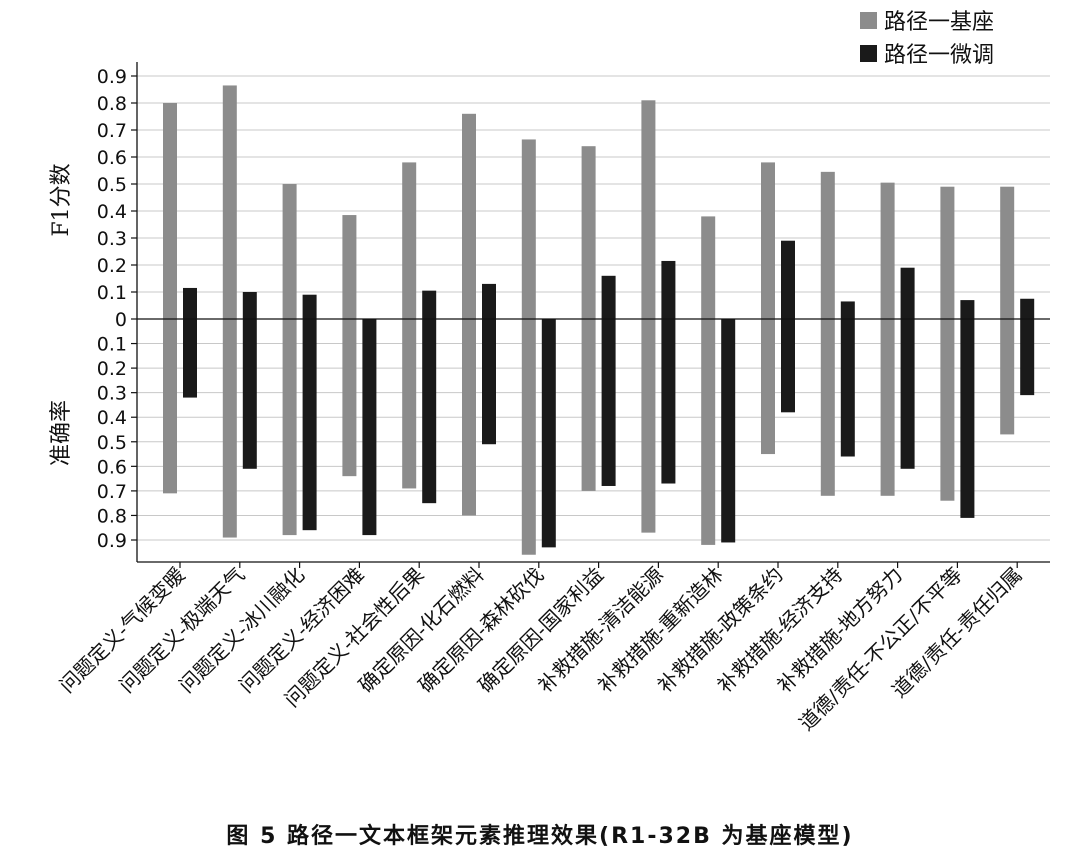  What do you see at coordinates (61, 433) in the screenshot?
I see `y-axis-label-bottom: 准确率` at bounding box center [61, 433].